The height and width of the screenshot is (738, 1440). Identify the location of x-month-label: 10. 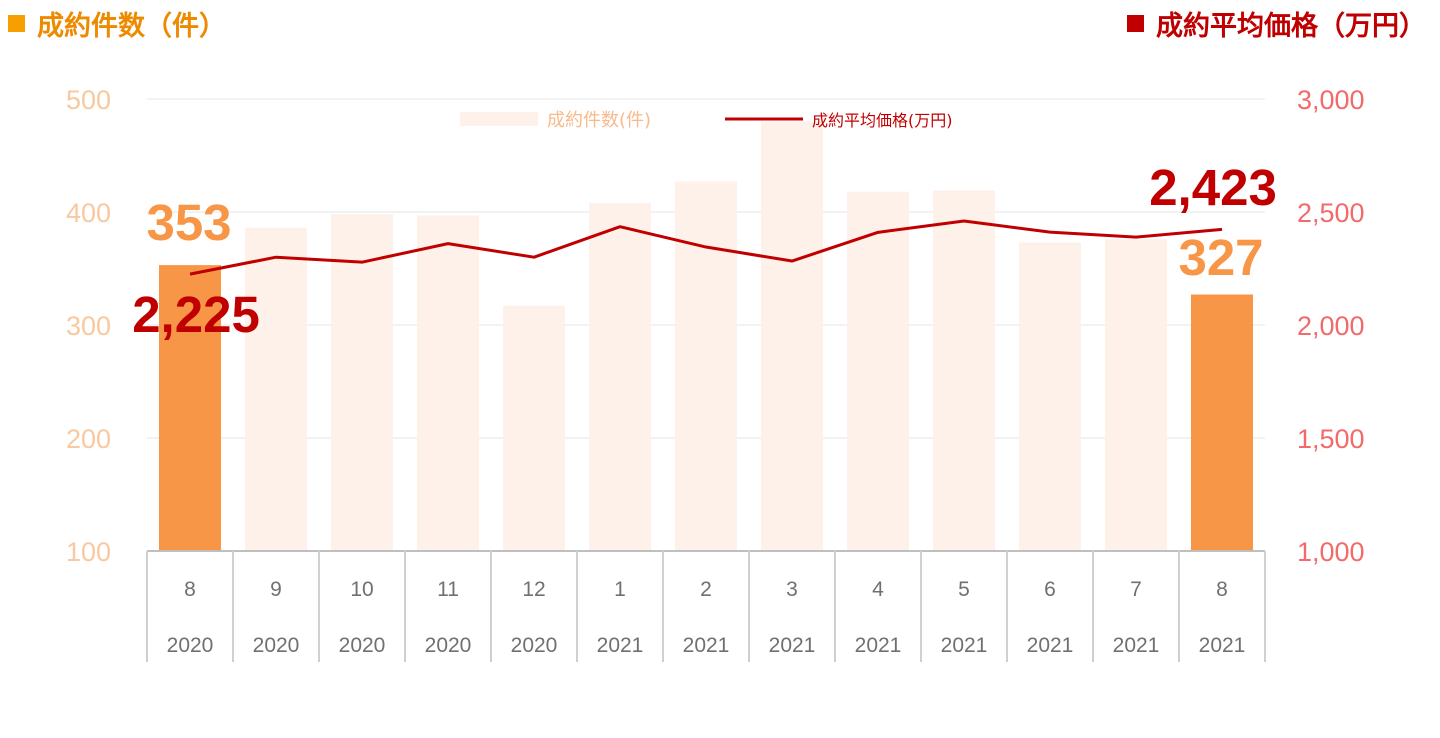
(361, 589).